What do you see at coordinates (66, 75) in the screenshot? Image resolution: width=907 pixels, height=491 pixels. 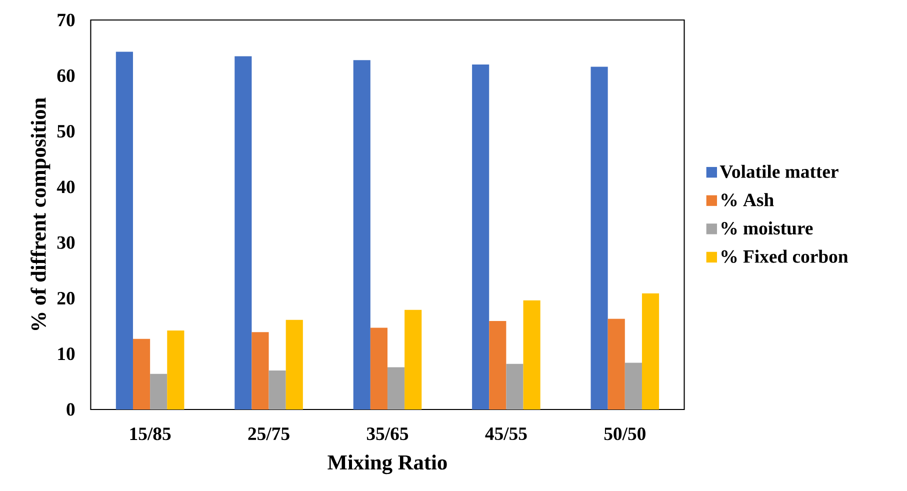 I see `y-tick-label: 60` at bounding box center [66, 75].